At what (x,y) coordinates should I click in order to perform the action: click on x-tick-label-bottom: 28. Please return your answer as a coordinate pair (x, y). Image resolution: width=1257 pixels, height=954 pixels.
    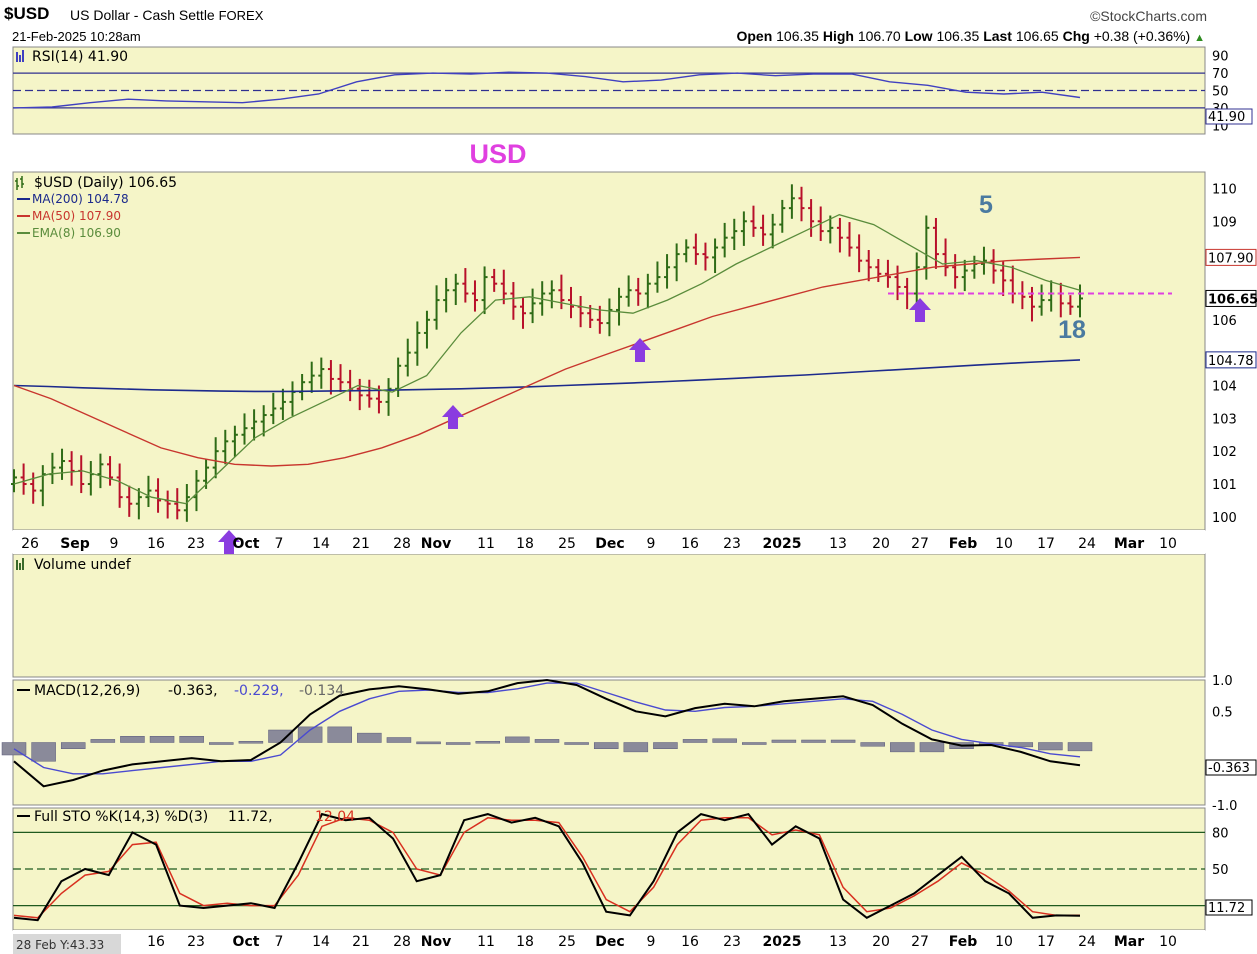
    Looking at the image, I should click on (402, 942).